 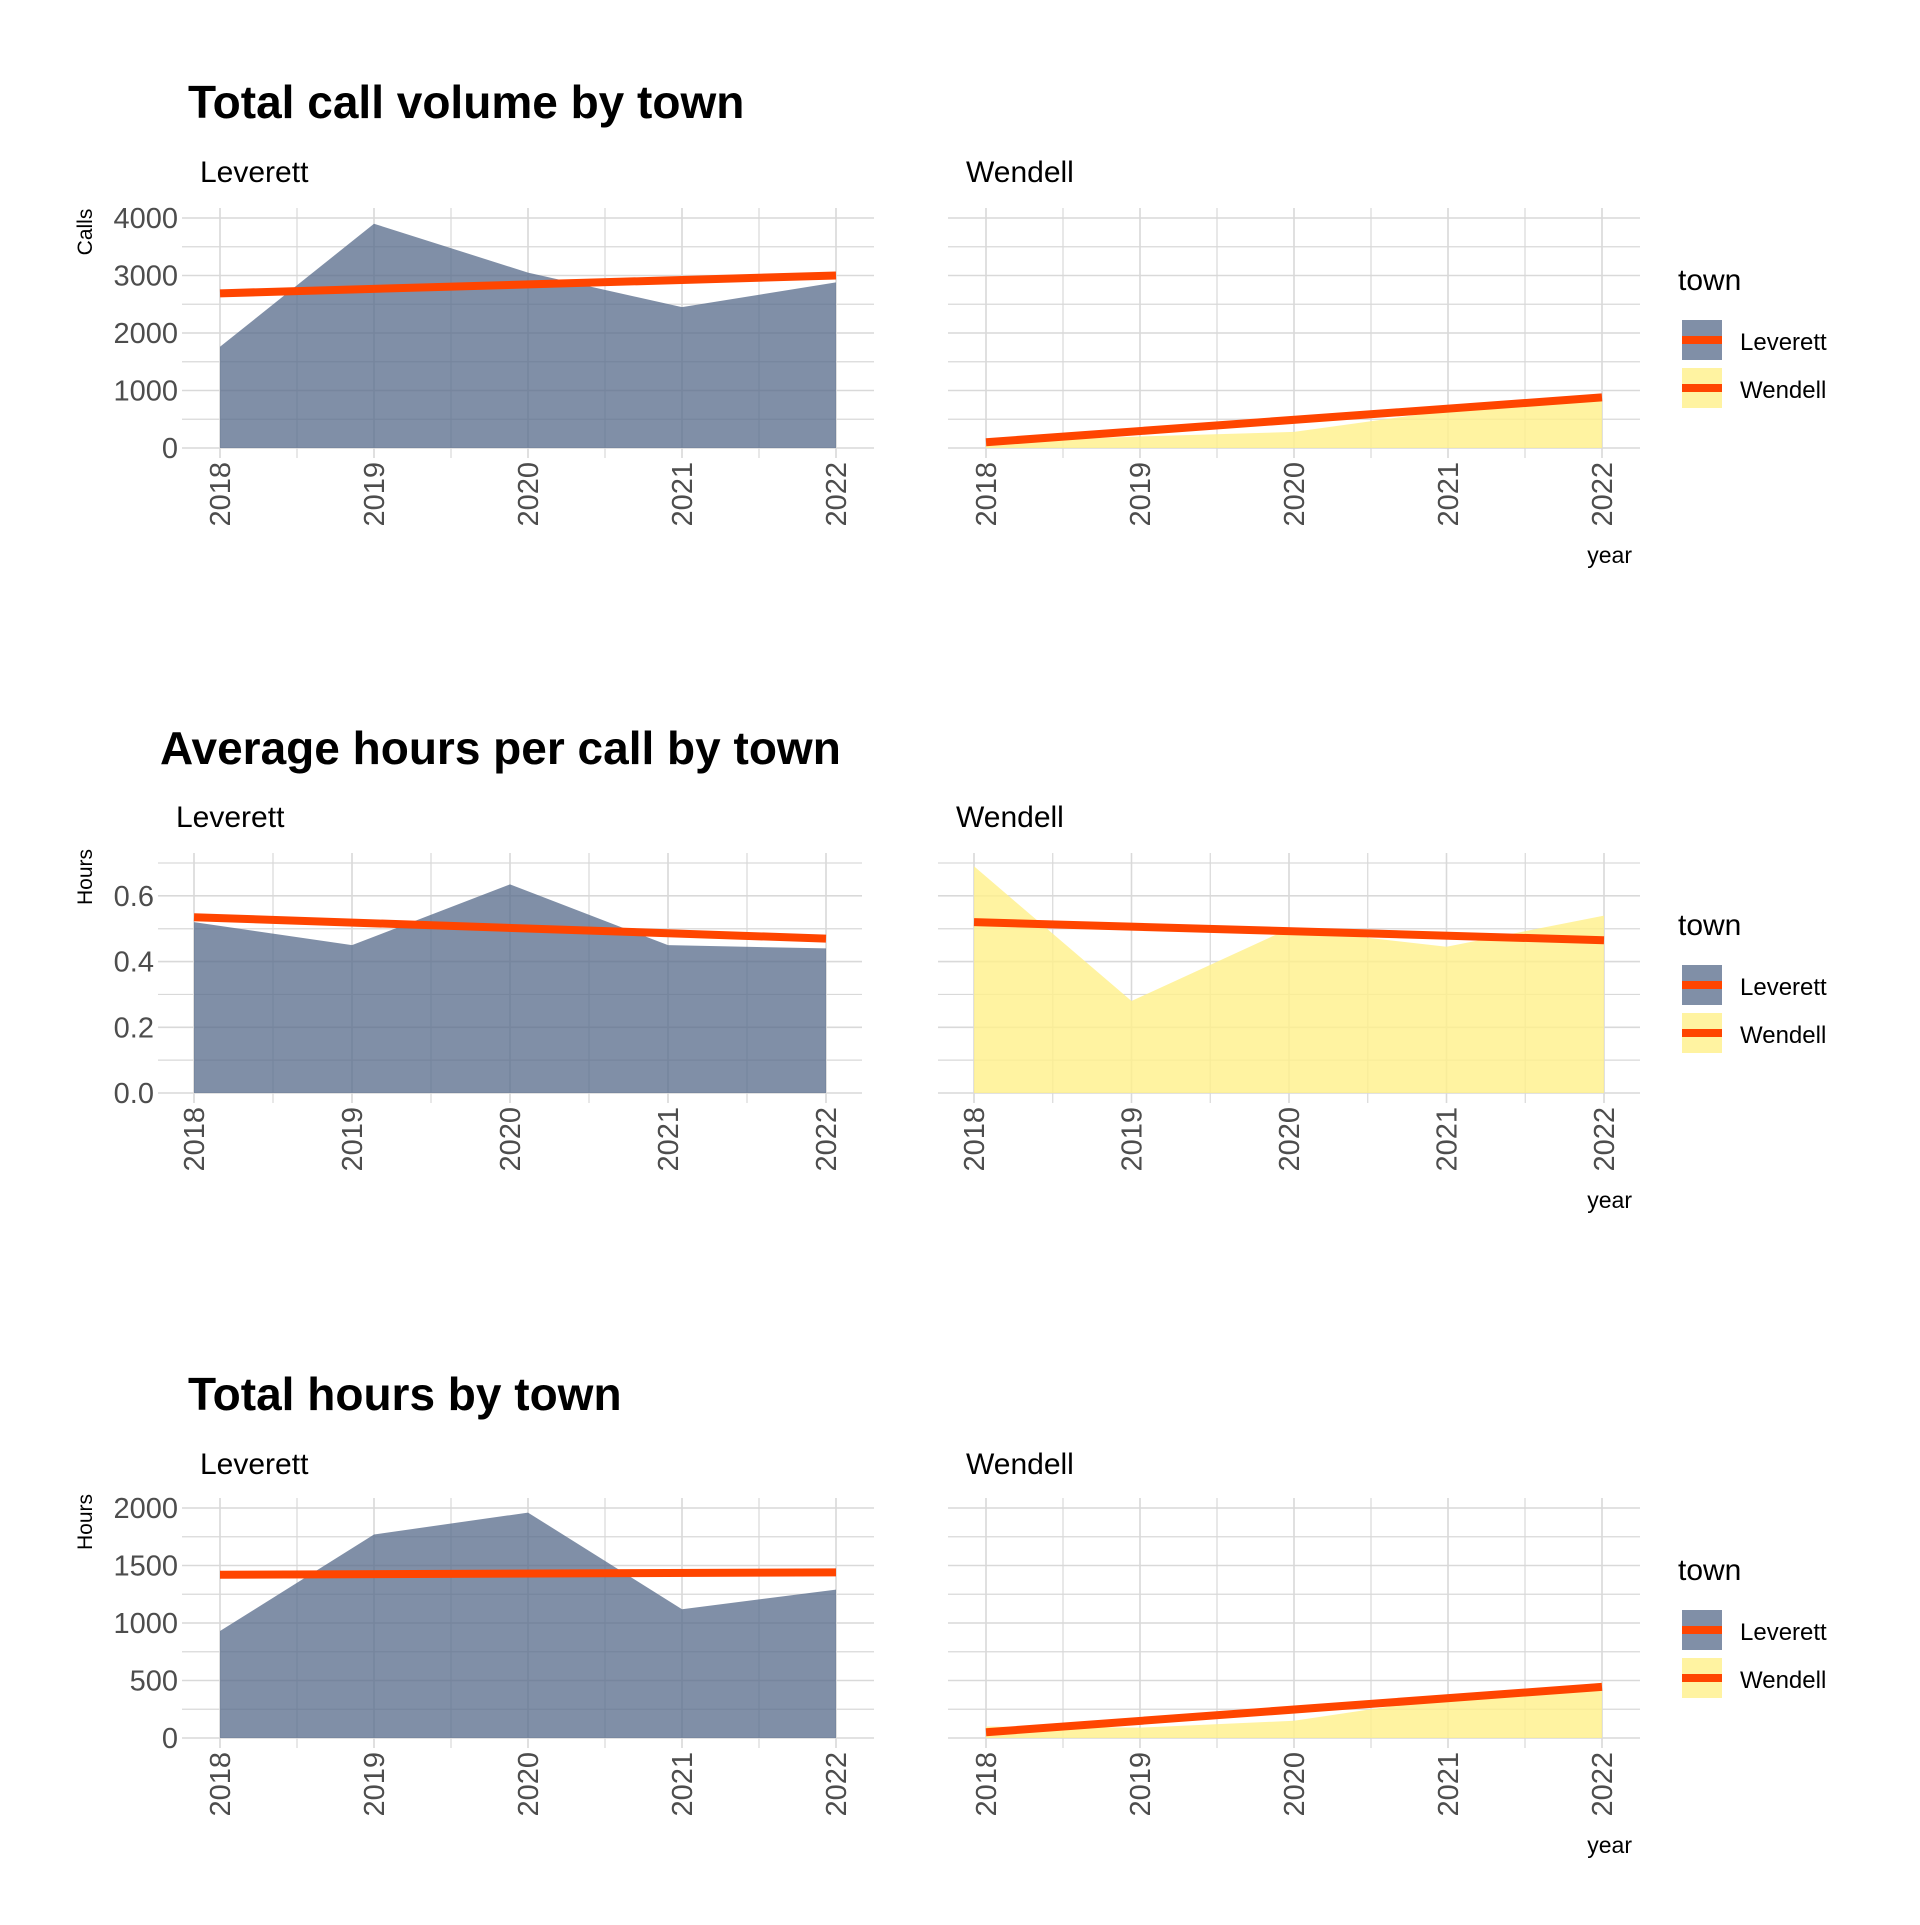 What do you see at coordinates (154, 1682) in the screenshot?
I see `y-tick-label: 500` at bounding box center [154, 1682].